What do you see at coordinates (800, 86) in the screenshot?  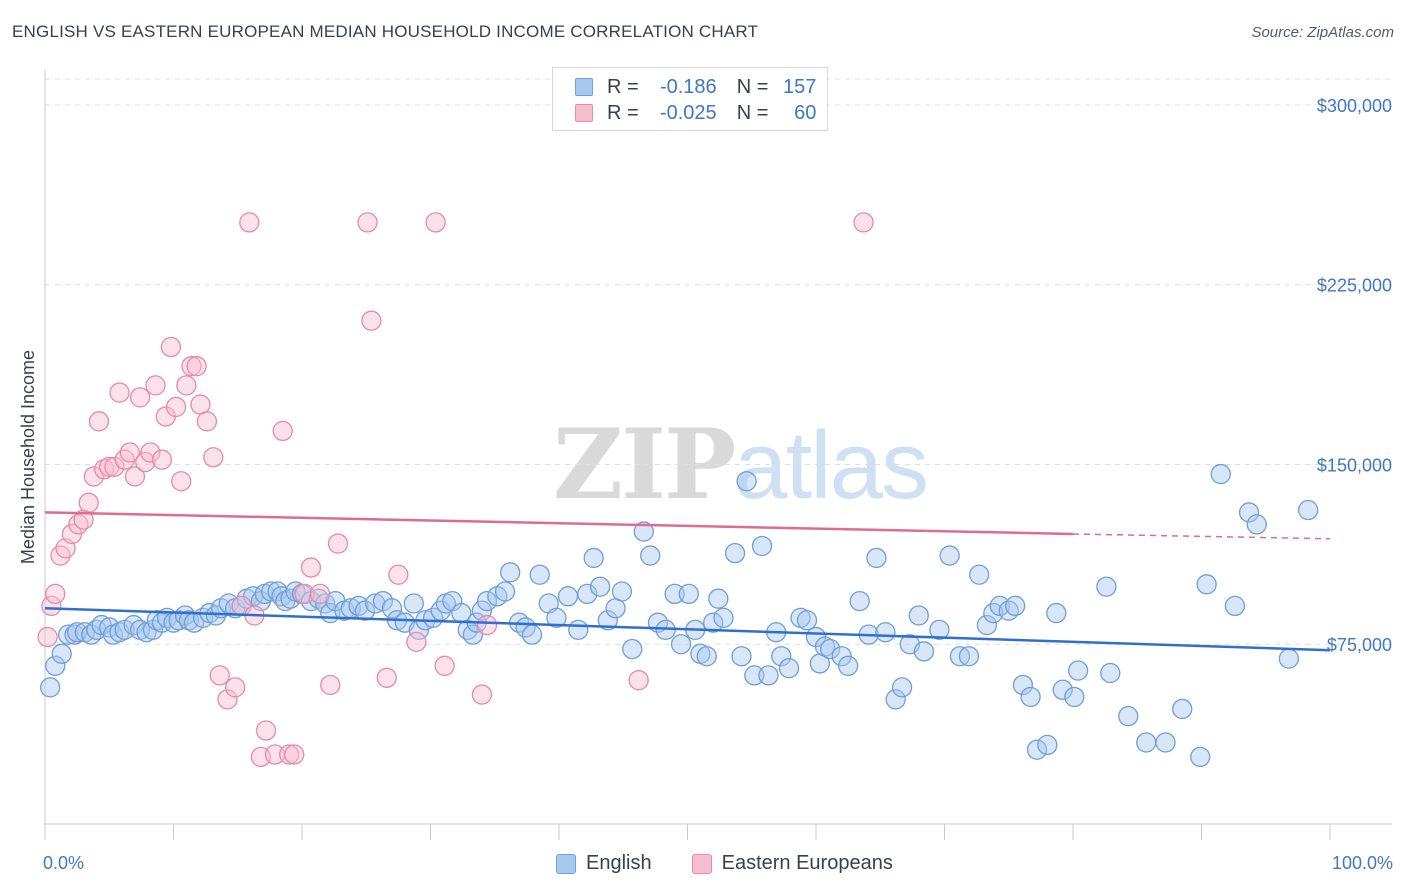 I see `legend-n-value: 157` at bounding box center [800, 86].